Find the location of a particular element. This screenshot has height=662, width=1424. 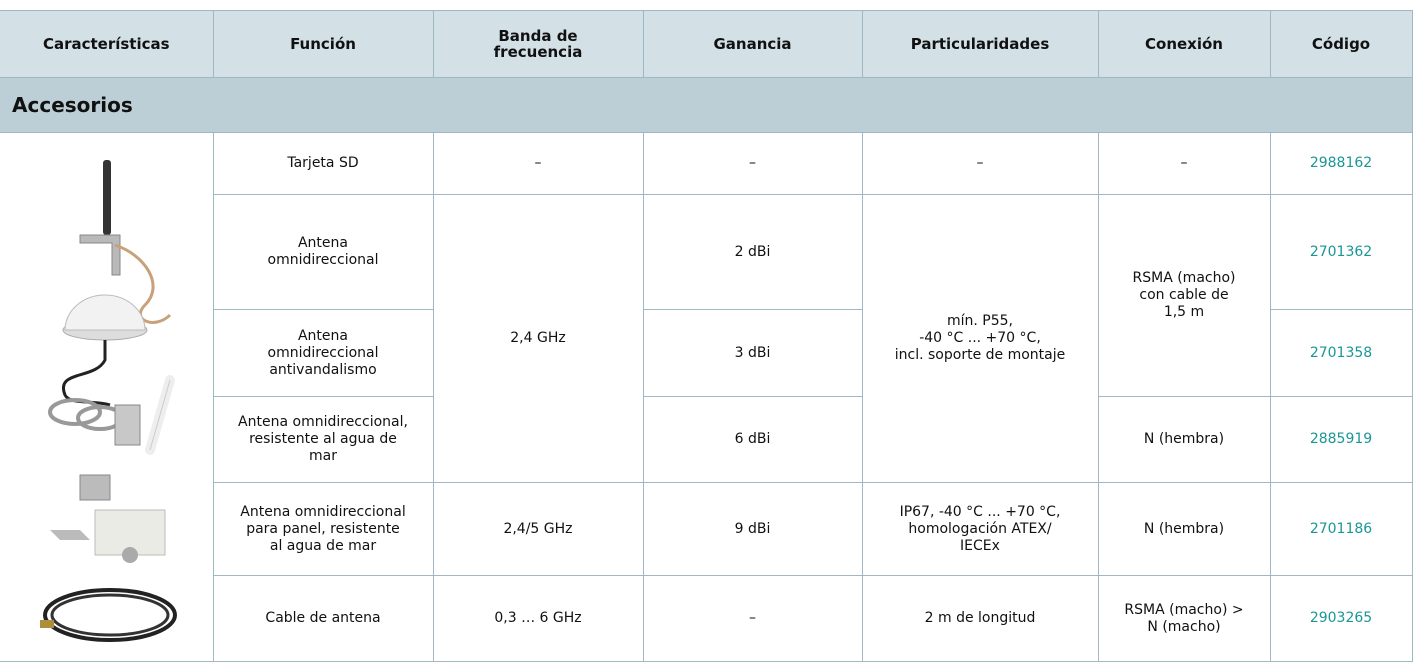

cell: Antena omnidireccional is located at coordinates (323, 252).